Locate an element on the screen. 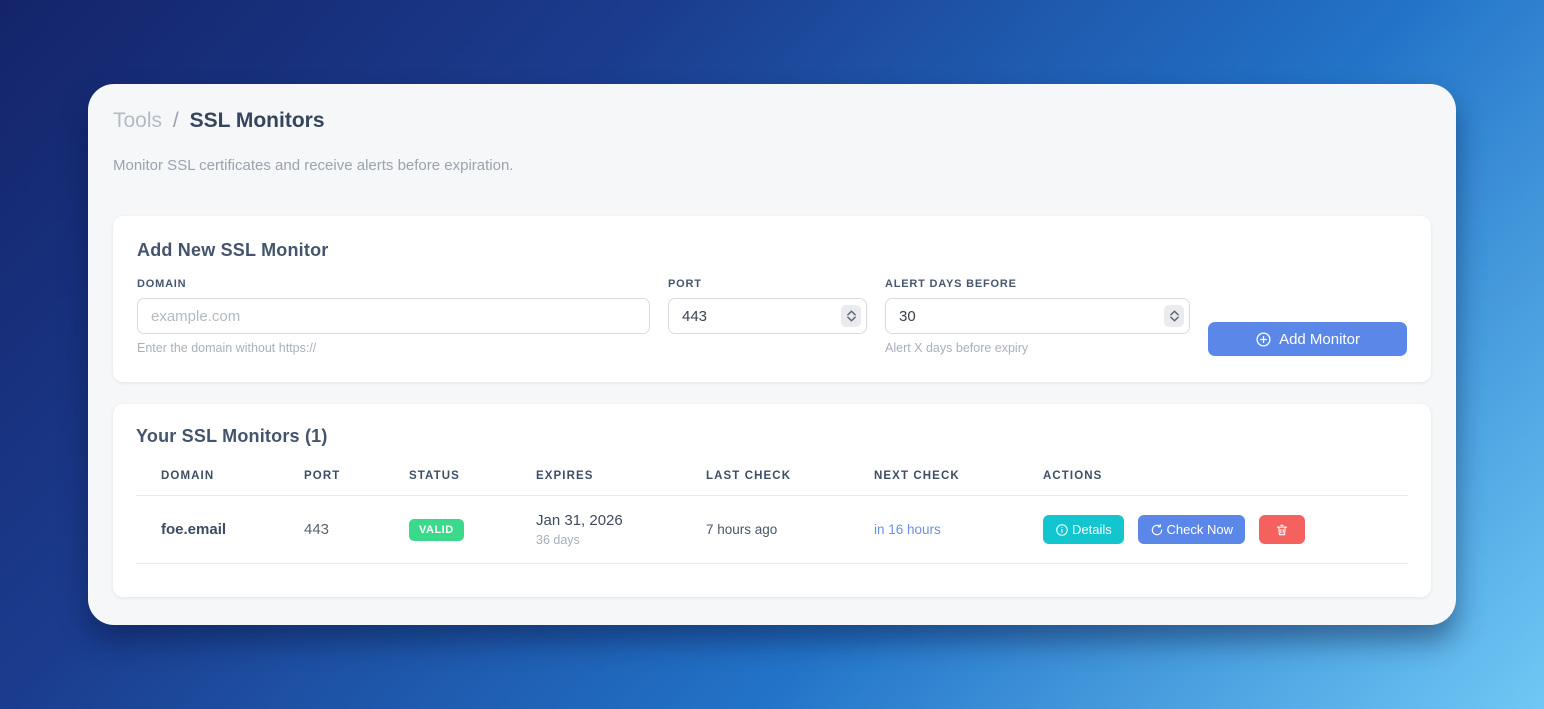 This screenshot has height=709, width=1544. port-field-group: PORT is located at coordinates (767, 306).